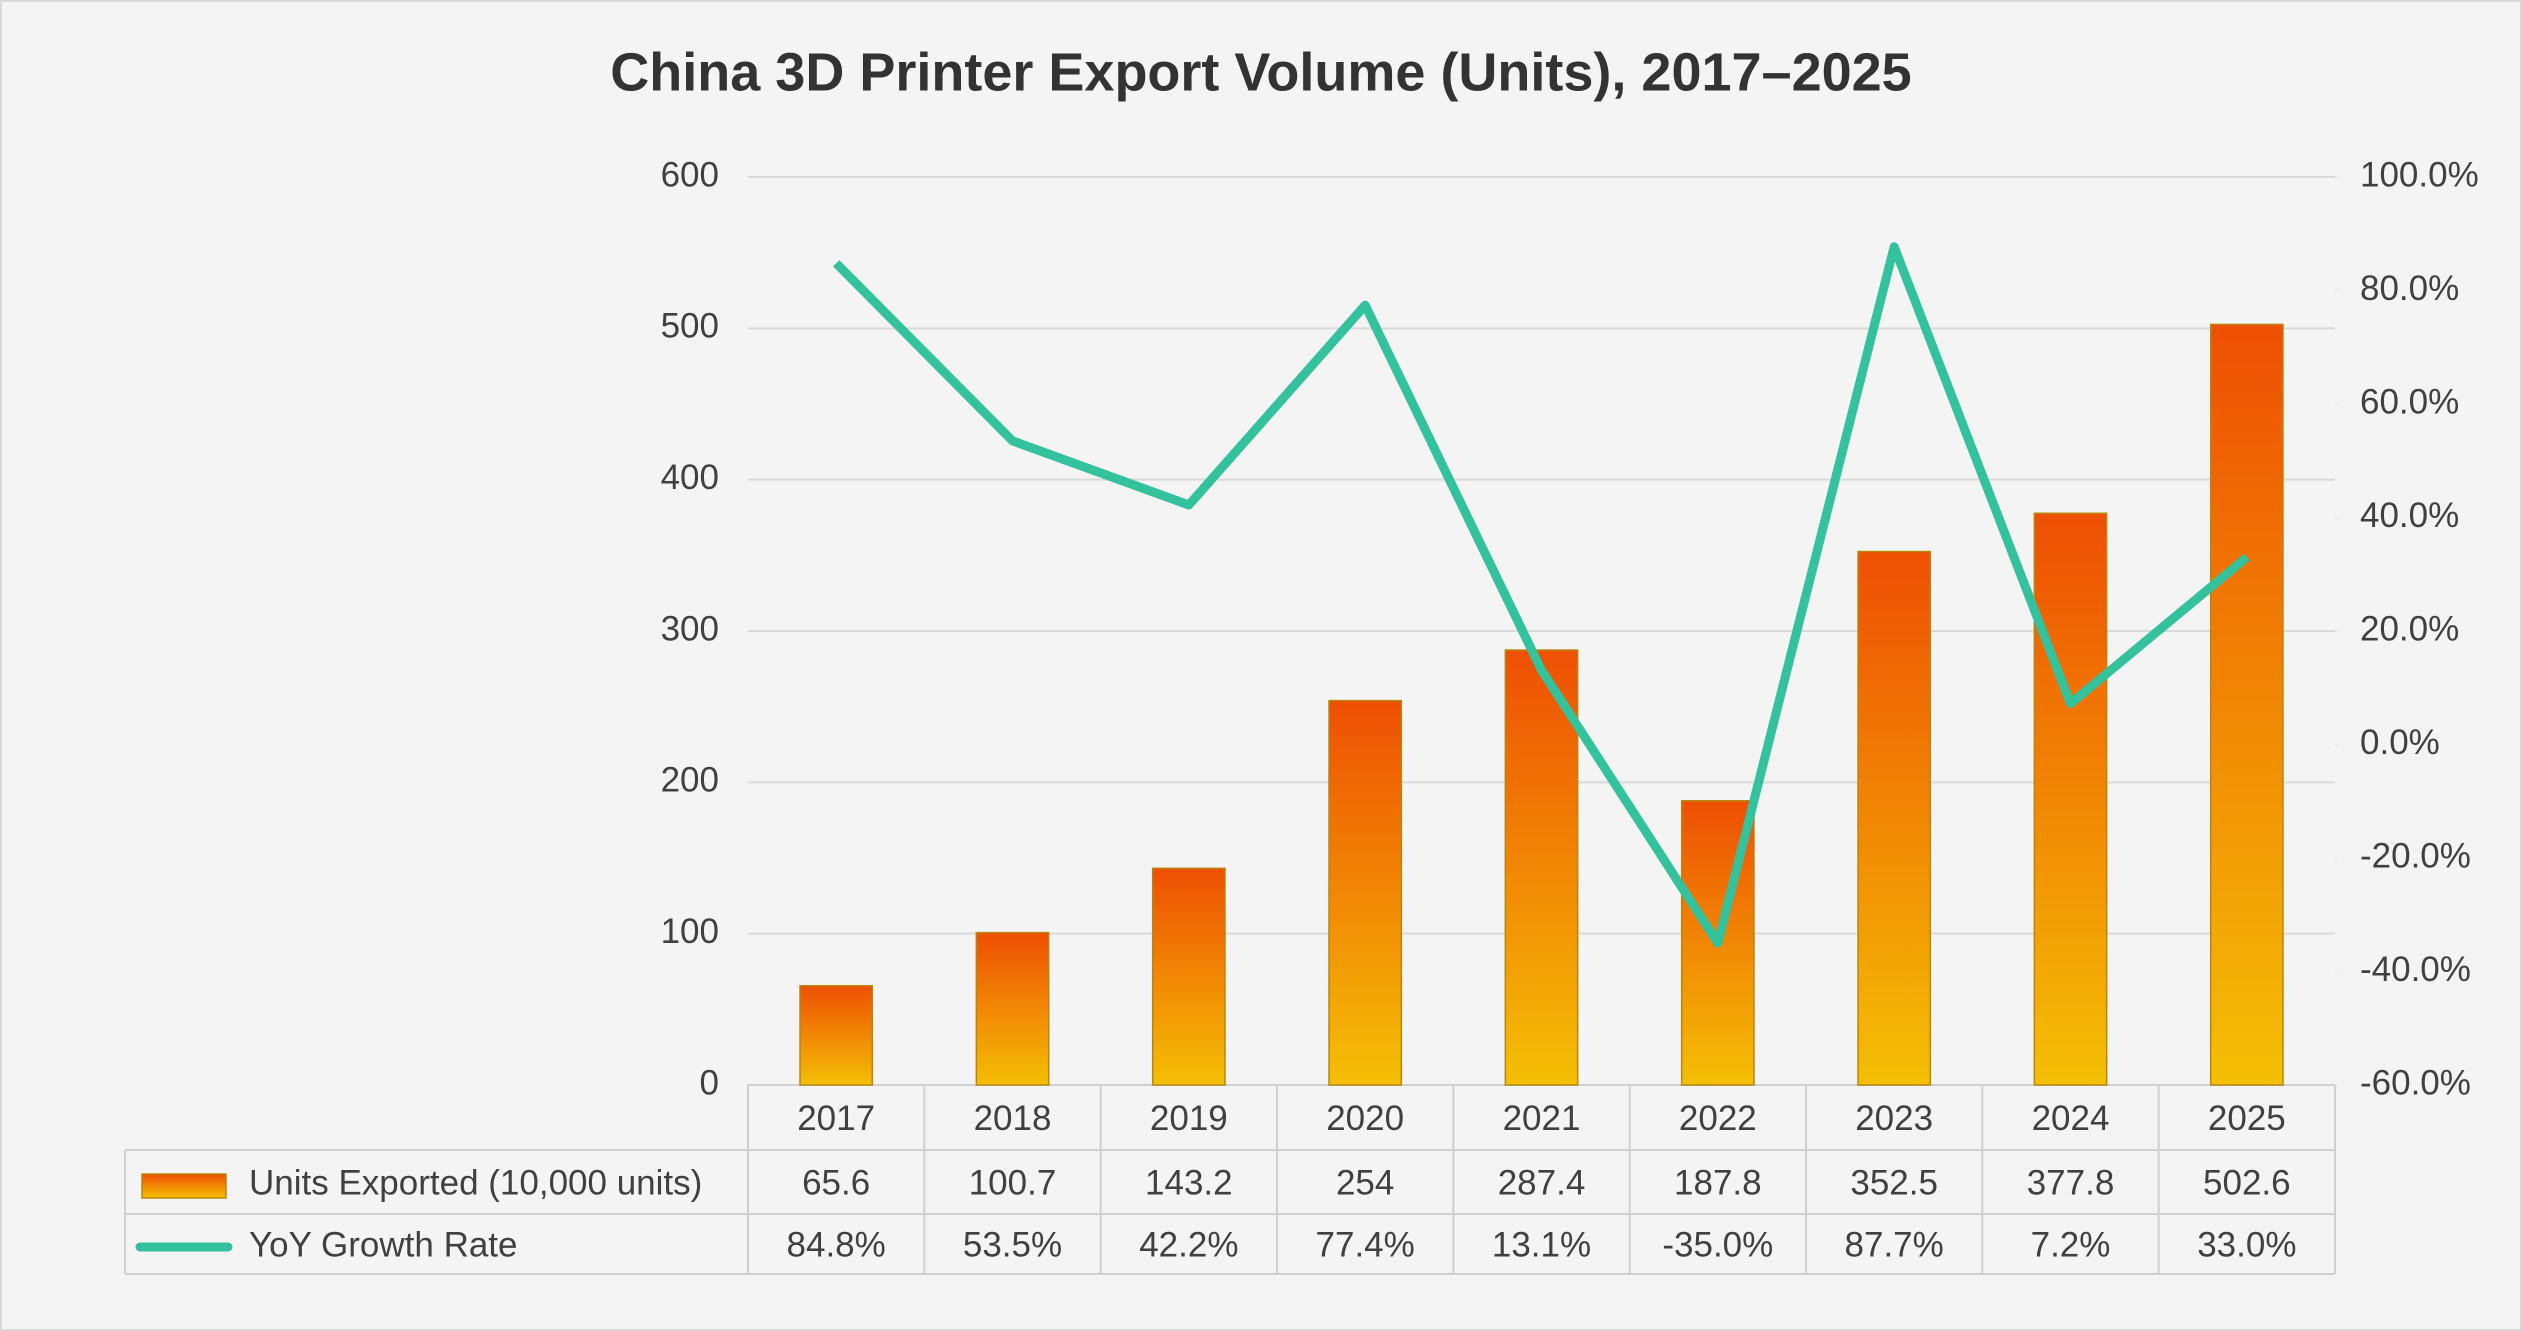 The width and height of the screenshot is (2522, 1331). I want to click on table-value: 352.5, so click(1894, 1182).